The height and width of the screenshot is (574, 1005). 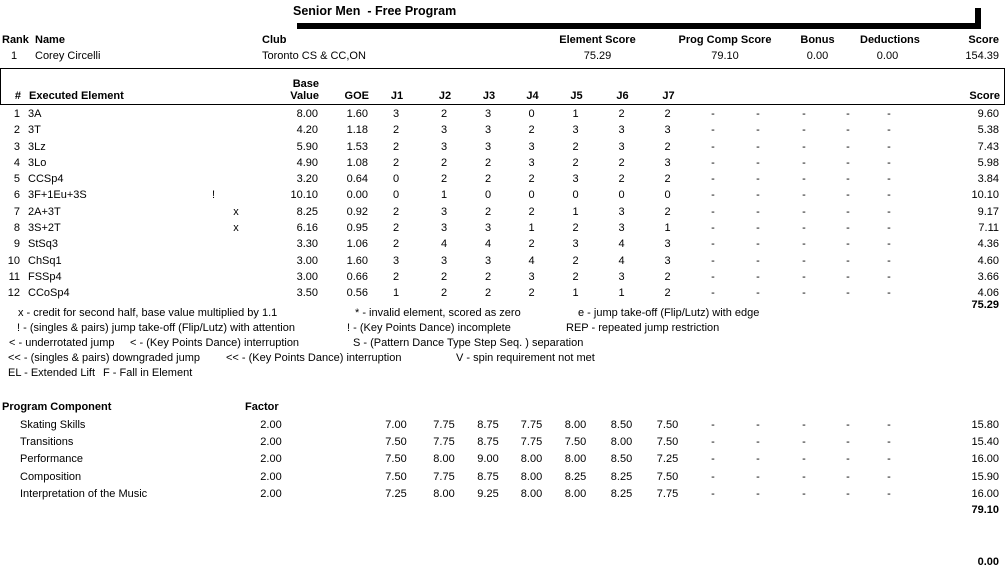 What do you see at coordinates (502, 261) in the screenshot?
I see `element-row: 10 ChSq1 3.00 1.60 3 3 3 4 2 4 3 - - - - - 4.60` at bounding box center [502, 261].